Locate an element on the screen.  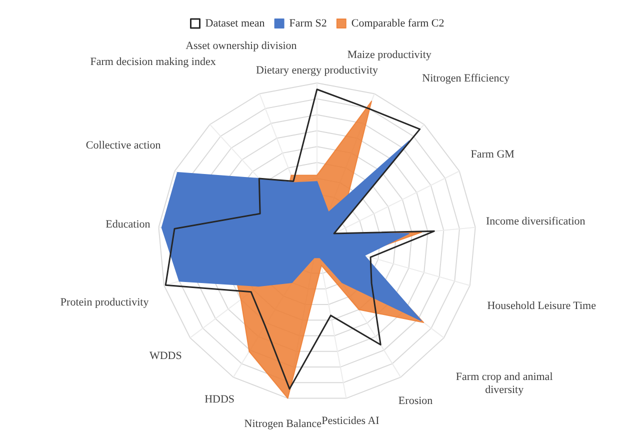
spoke-label: Collective action is located at coordinates (124, 145).